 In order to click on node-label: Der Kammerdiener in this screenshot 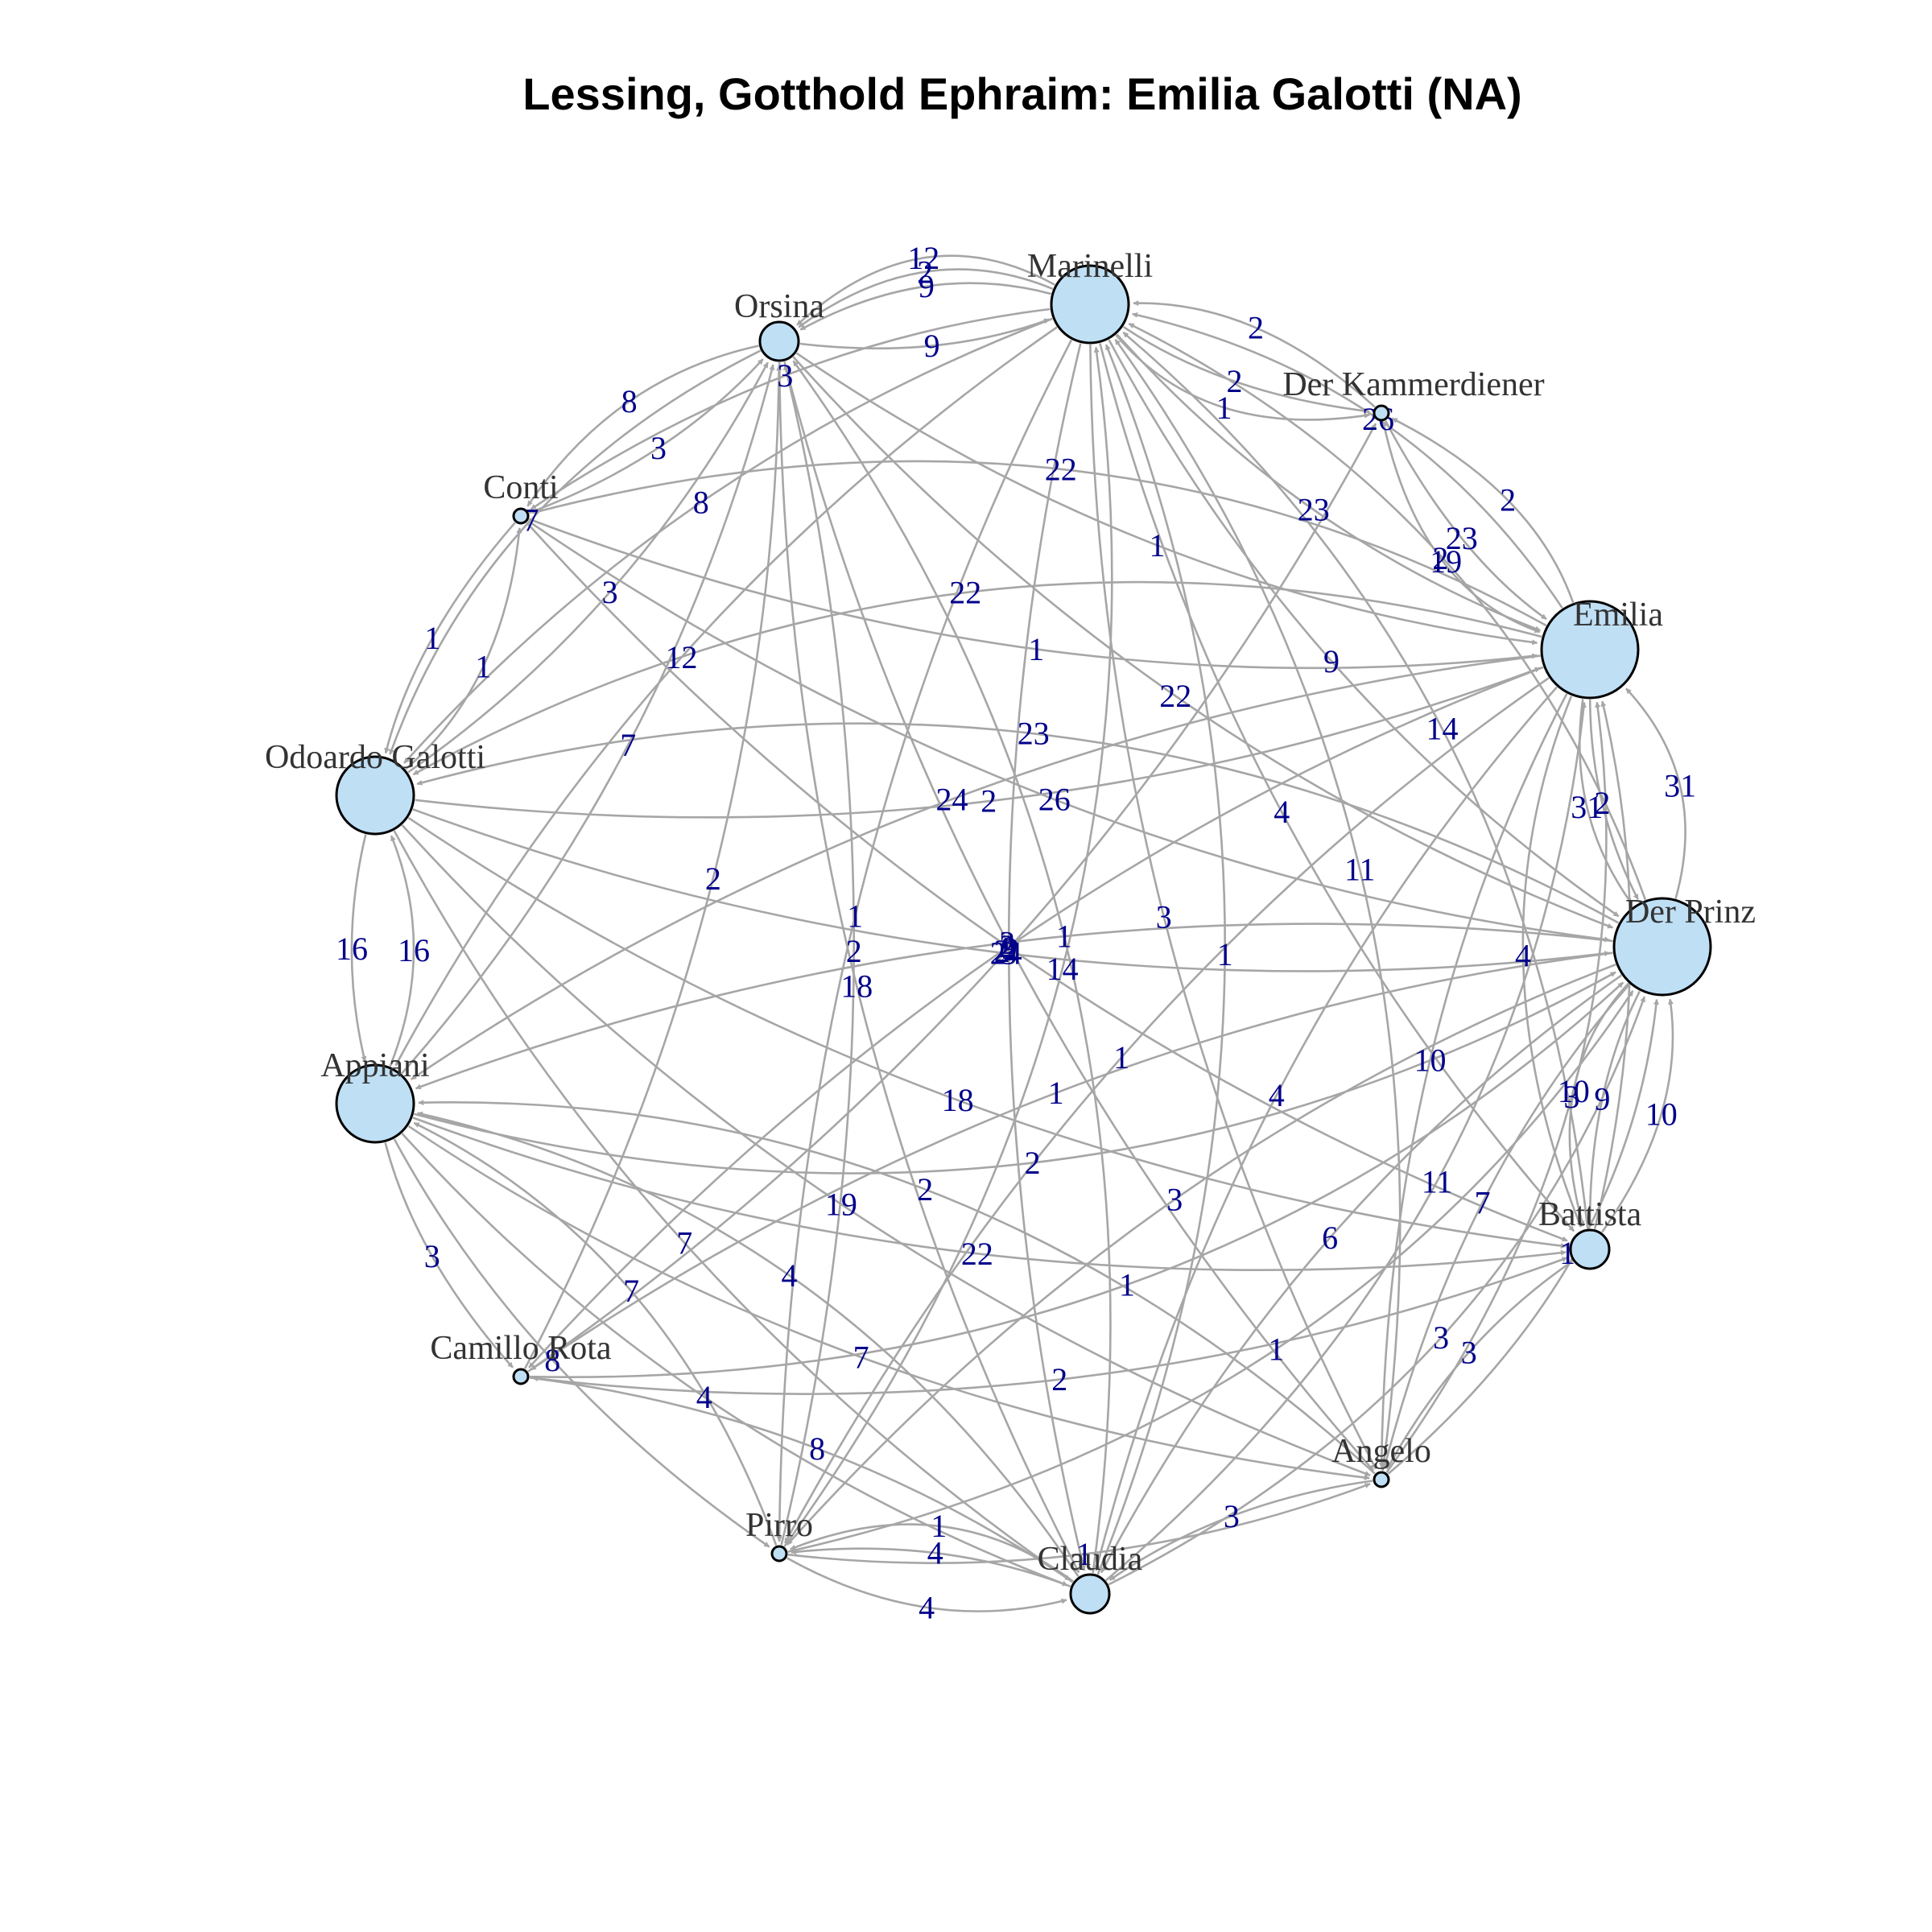, I will do `click(1413, 384)`.